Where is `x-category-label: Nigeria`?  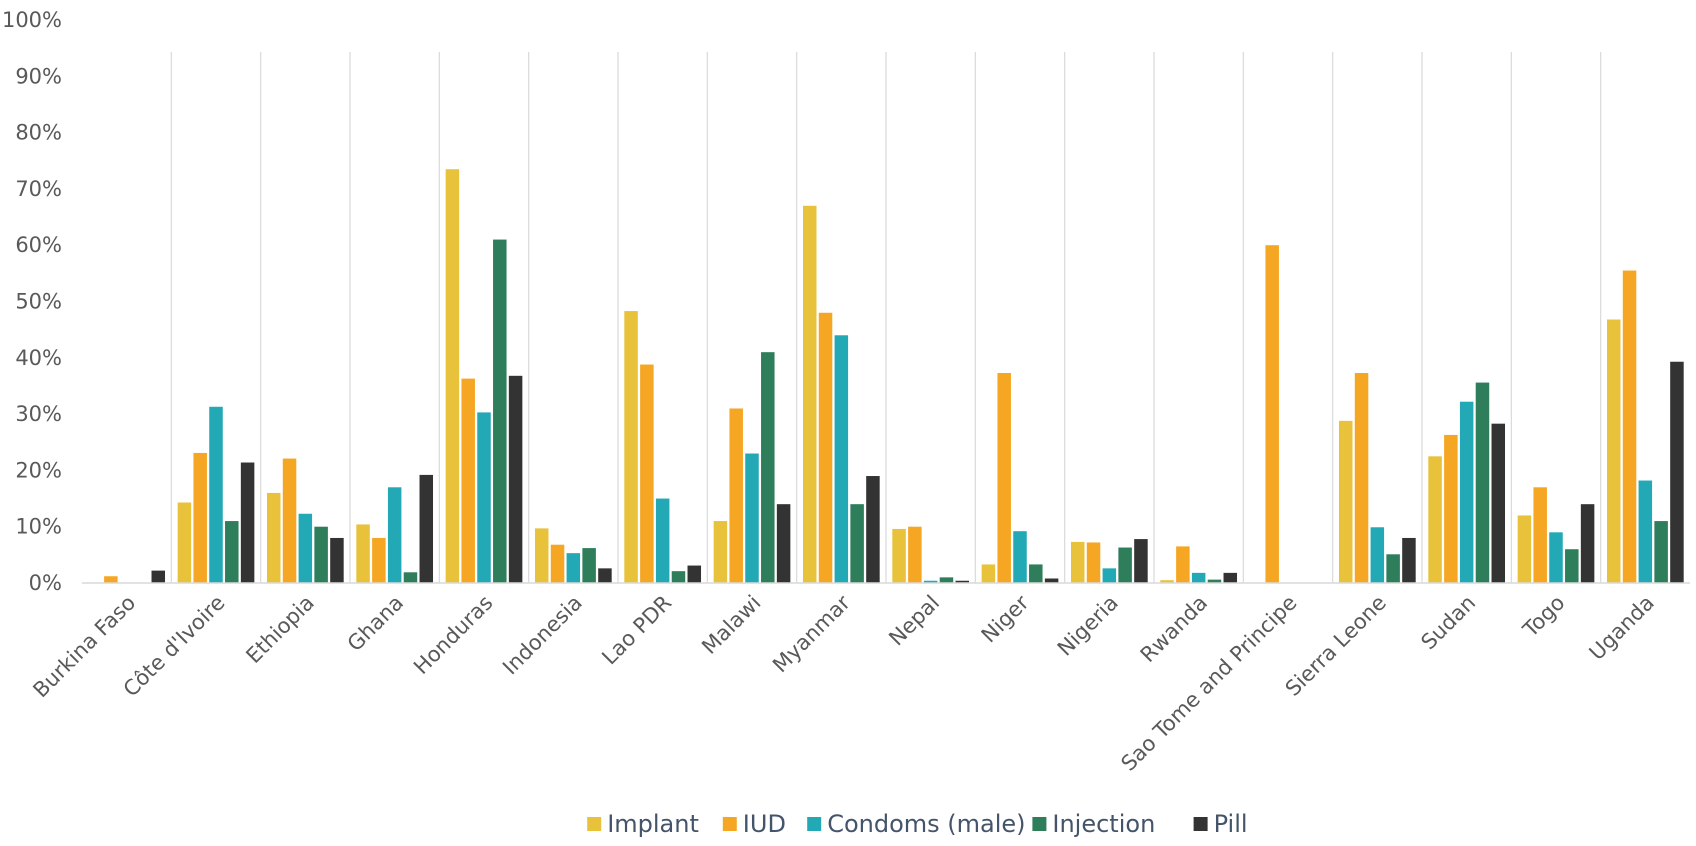
x-category-label: Nigeria is located at coordinates (1088, 626).